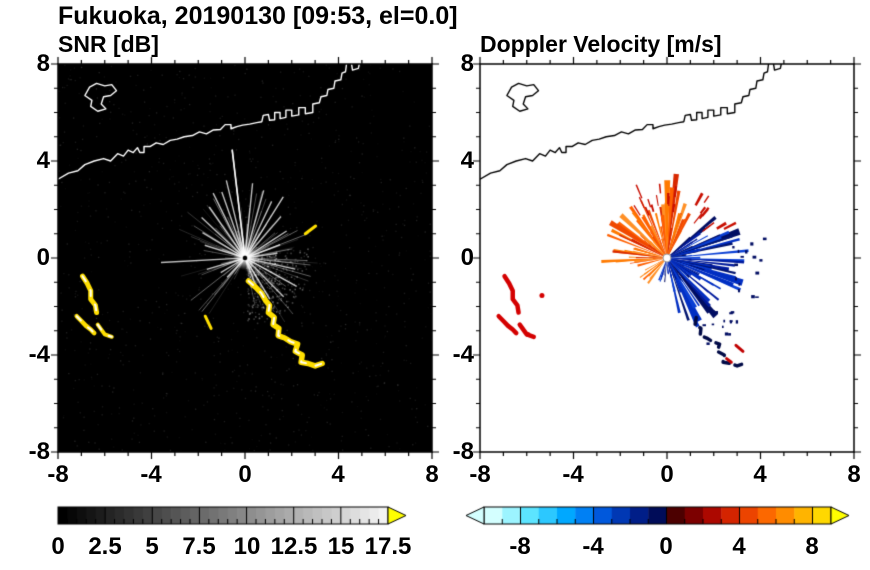  Describe the element at coordinates (463, 354) in the screenshot. I see `doppler-y-tick-label-3: -4` at that location.